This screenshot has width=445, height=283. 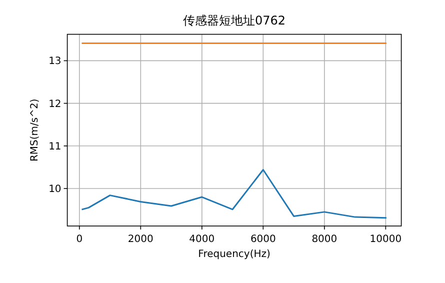 I want to click on x-axis-title: Frequency(Hz), so click(x=234, y=254).